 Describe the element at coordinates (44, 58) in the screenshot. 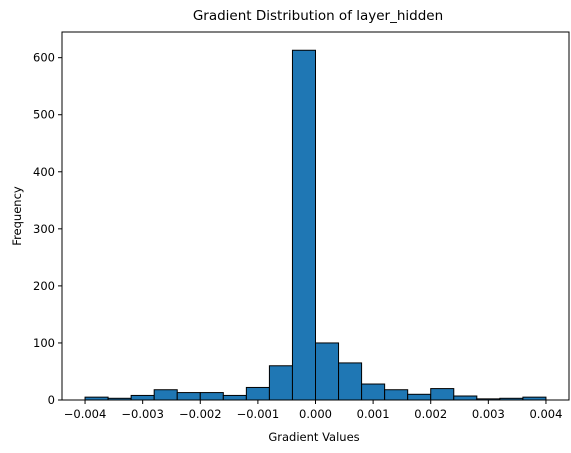

I see `y-tick-label: 600` at that location.